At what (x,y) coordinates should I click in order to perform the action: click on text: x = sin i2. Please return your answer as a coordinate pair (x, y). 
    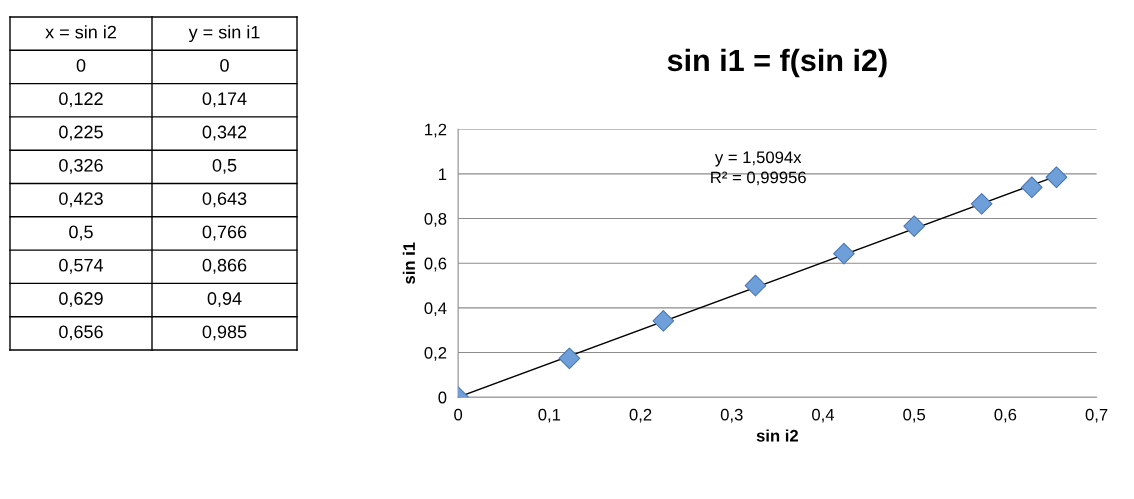
    Looking at the image, I should click on (80, 32).